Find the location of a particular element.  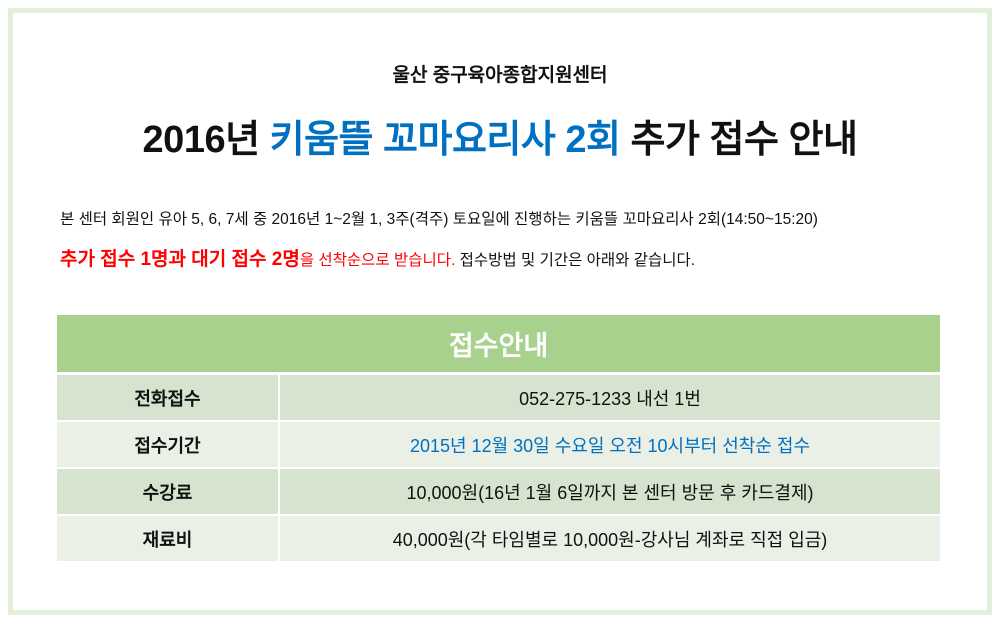

row-value: 052-275-1233 내선 1번 is located at coordinates (610, 397).